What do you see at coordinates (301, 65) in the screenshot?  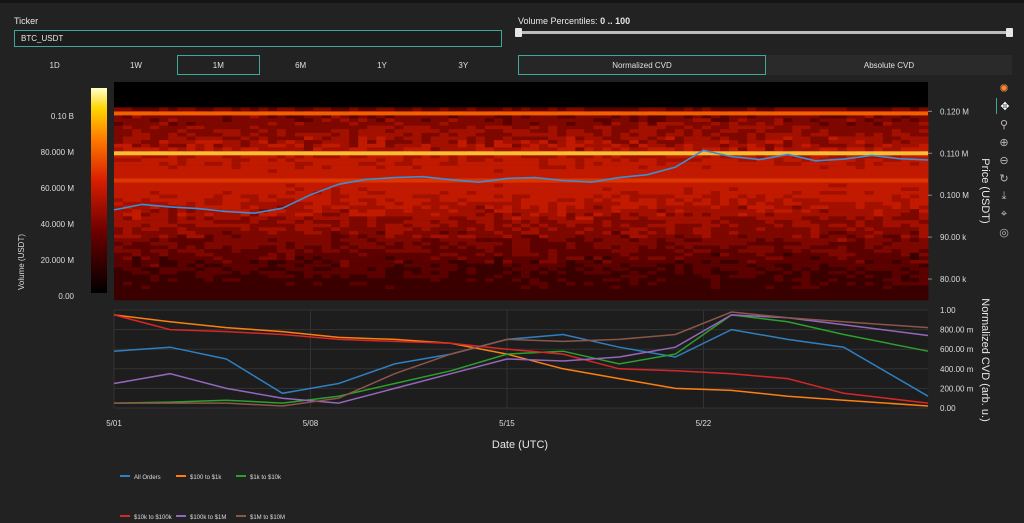 I see `tab-6m: 6M` at bounding box center [301, 65].